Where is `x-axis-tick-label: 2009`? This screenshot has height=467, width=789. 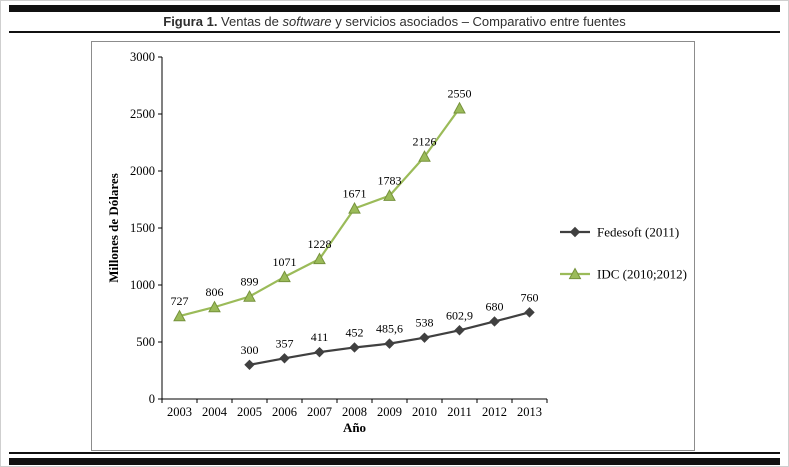
x-axis-tick-label: 2009 is located at coordinates (389, 412).